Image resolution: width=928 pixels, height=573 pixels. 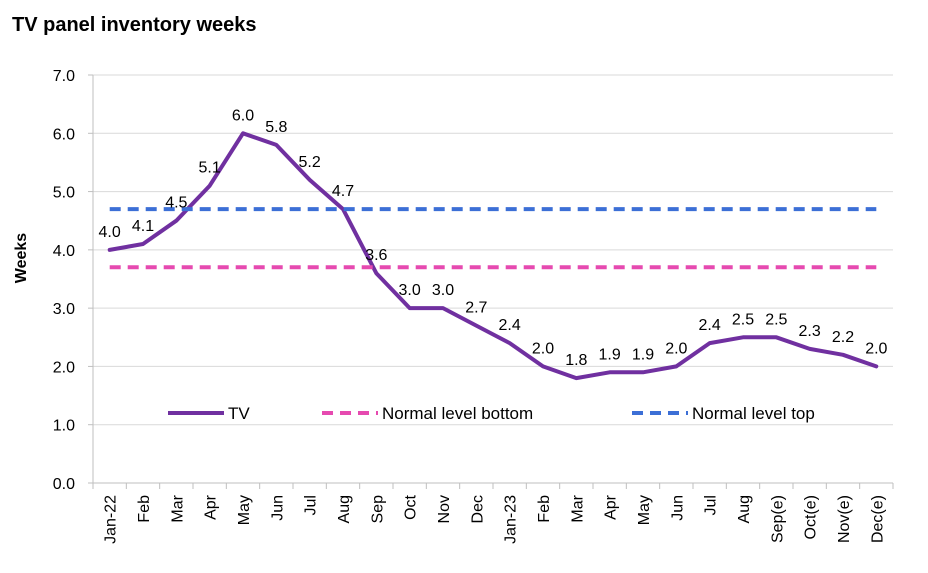 What do you see at coordinates (210, 168) in the screenshot?
I see `data-label: 5.1` at bounding box center [210, 168].